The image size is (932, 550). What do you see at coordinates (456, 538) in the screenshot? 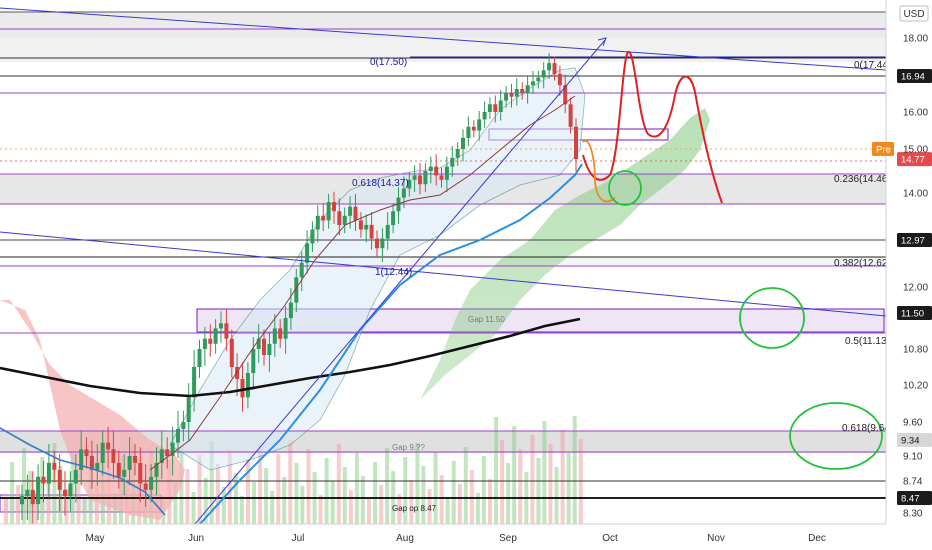
I see `time-axis: May Jun Jul Aug Sep Oct Nov Dec` at bounding box center [456, 538].